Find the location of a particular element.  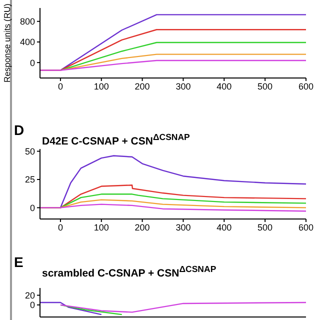

chart-title: D42E C-CSNAP + CSN$^{ΔCSNAP}$ is located at coordinates (116, 140).